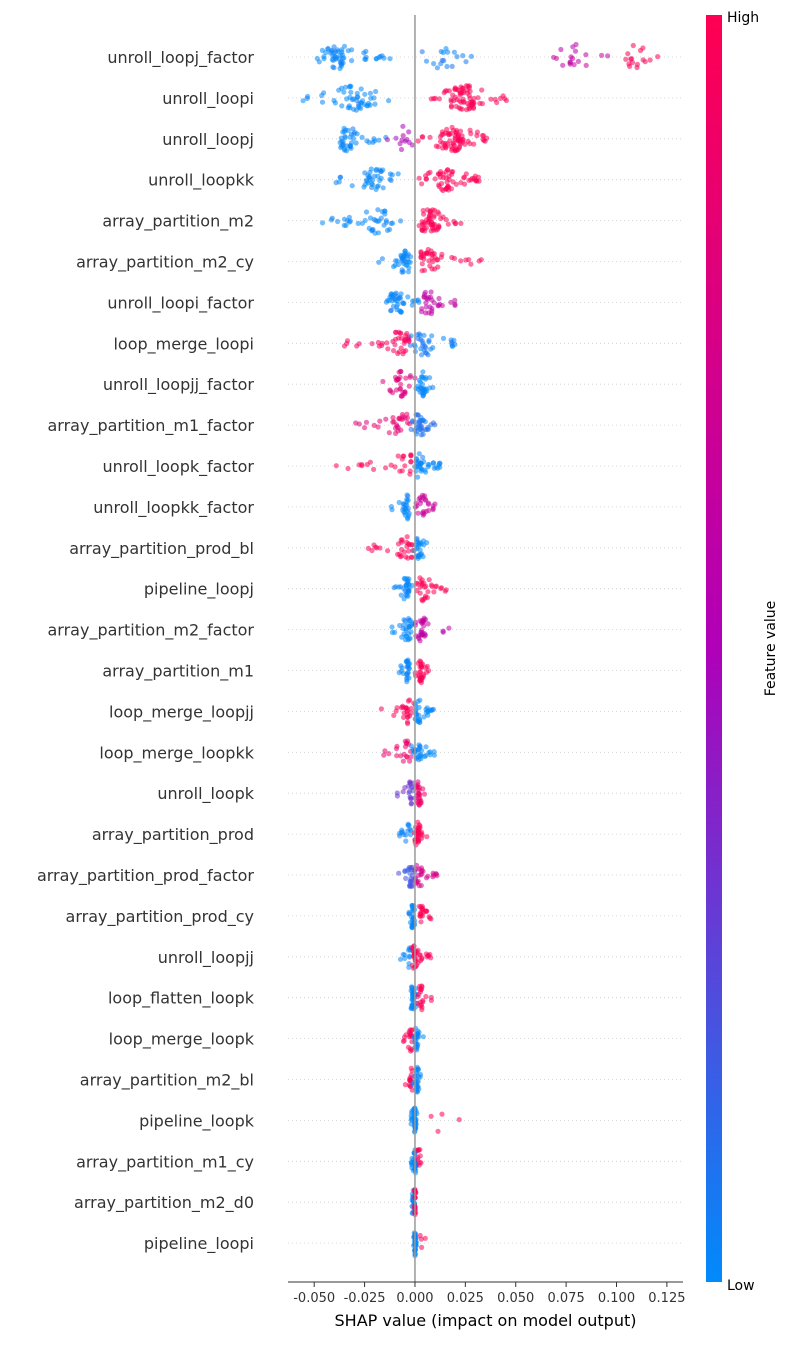 This screenshot has width=790, height=1345. What do you see at coordinates (422, 140) in the screenshot?
I see `feature-row: unroll_loopj` at bounding box center [422, 140].